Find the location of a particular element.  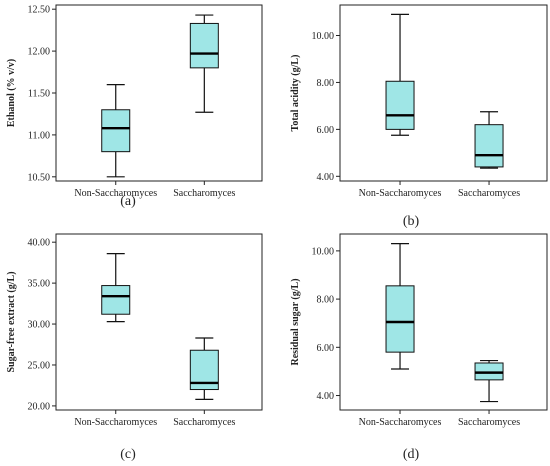

panel-label: (d) is located at coordinates (411, 454).